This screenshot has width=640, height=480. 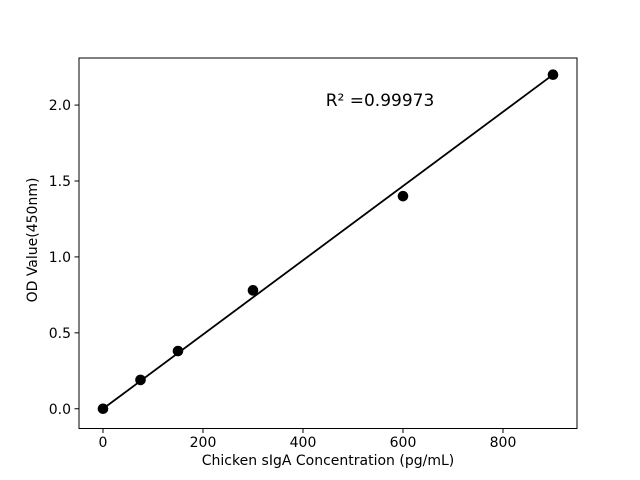 I want to click on y-tick-label: 0.0, so click(x=60, y=410).